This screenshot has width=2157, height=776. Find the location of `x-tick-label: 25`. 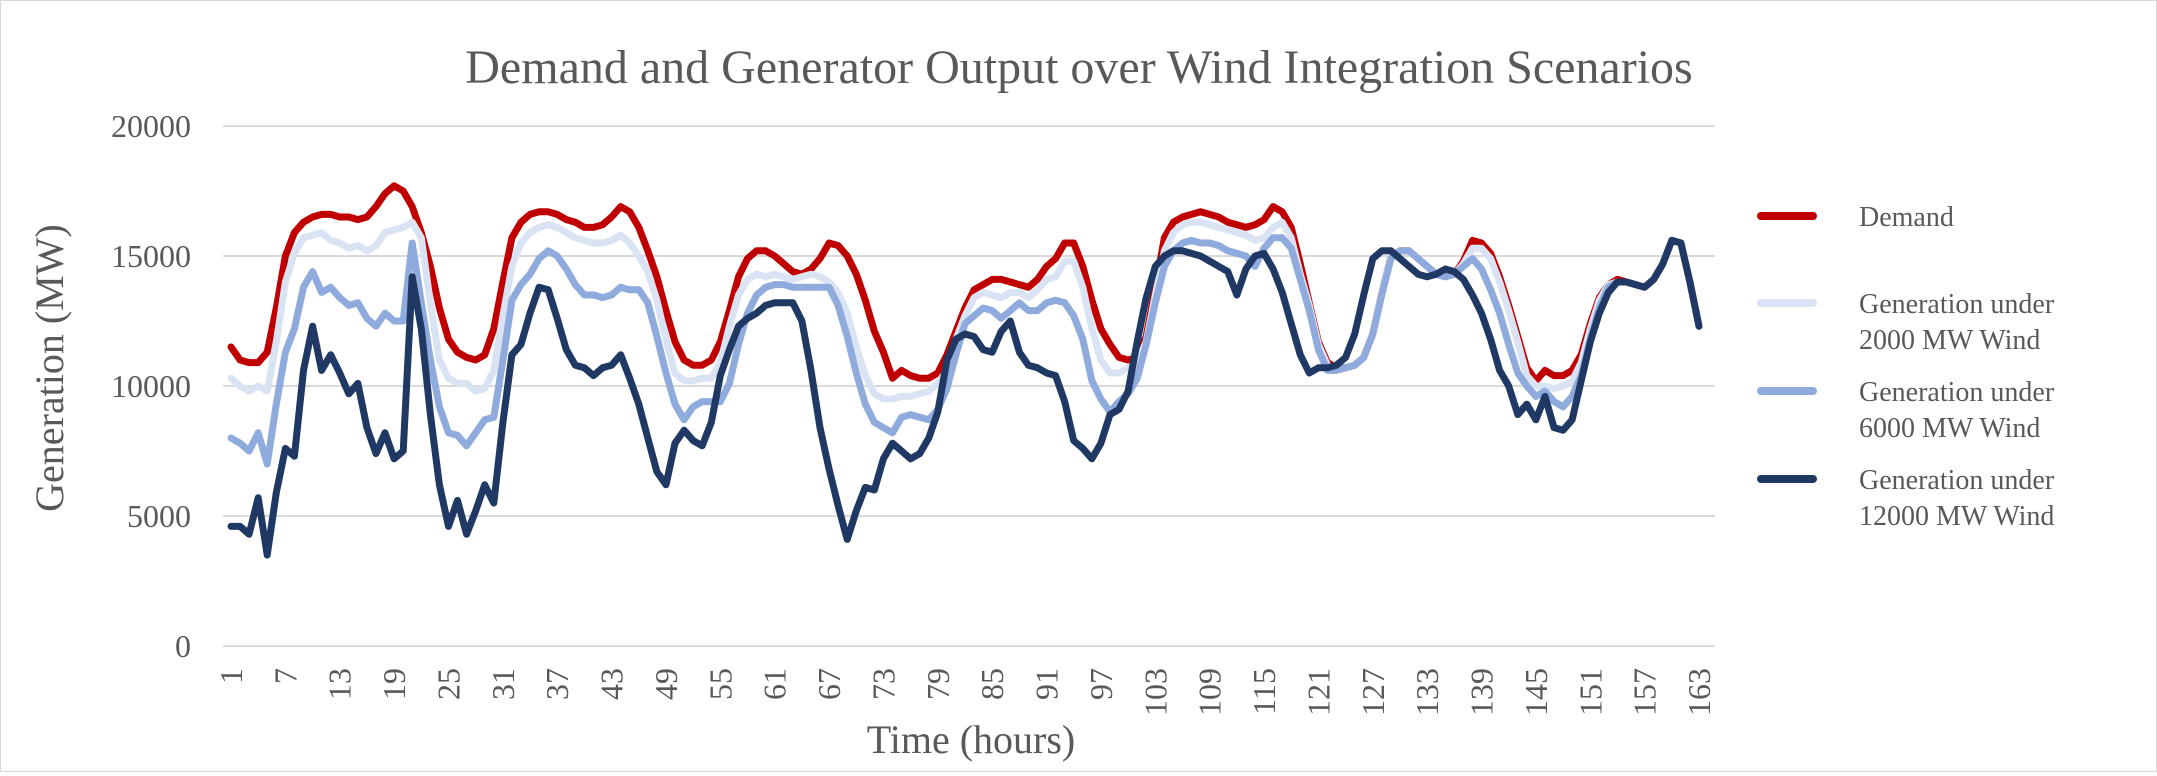

x-tick-label: 25 is located at coordinates (448, 684).